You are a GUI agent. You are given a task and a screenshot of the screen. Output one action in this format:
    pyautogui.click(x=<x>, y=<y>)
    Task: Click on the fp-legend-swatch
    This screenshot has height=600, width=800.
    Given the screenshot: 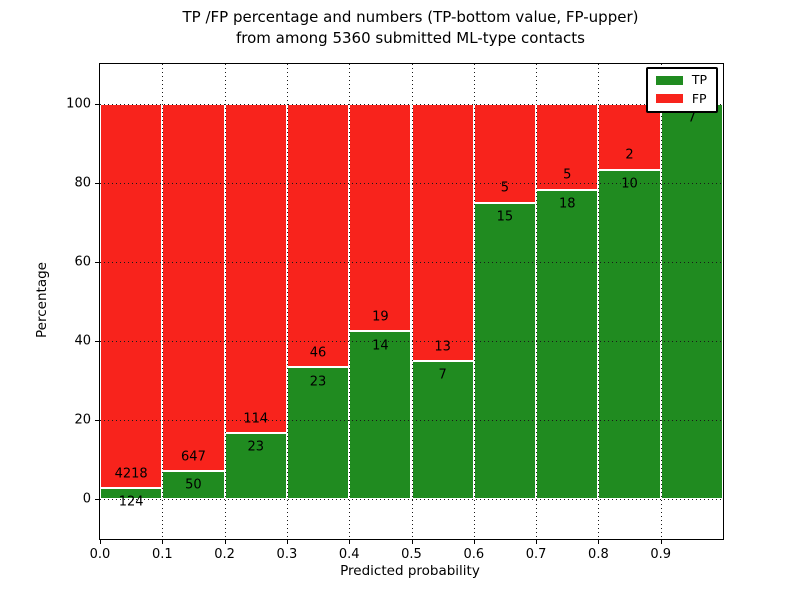 What is the action you would take?
    pyautogui.click(x=669, y=99)
    